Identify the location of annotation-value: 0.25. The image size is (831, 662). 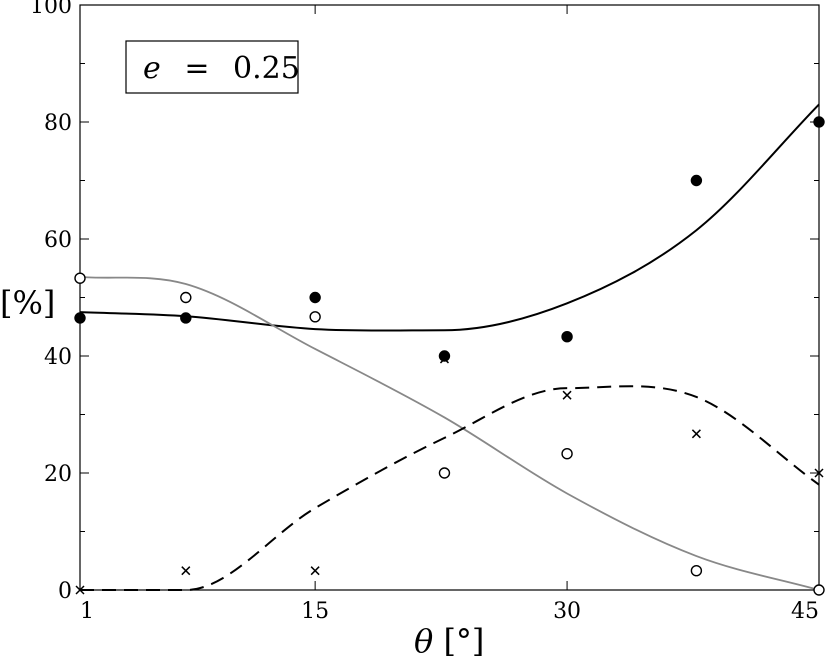
(266, 68).